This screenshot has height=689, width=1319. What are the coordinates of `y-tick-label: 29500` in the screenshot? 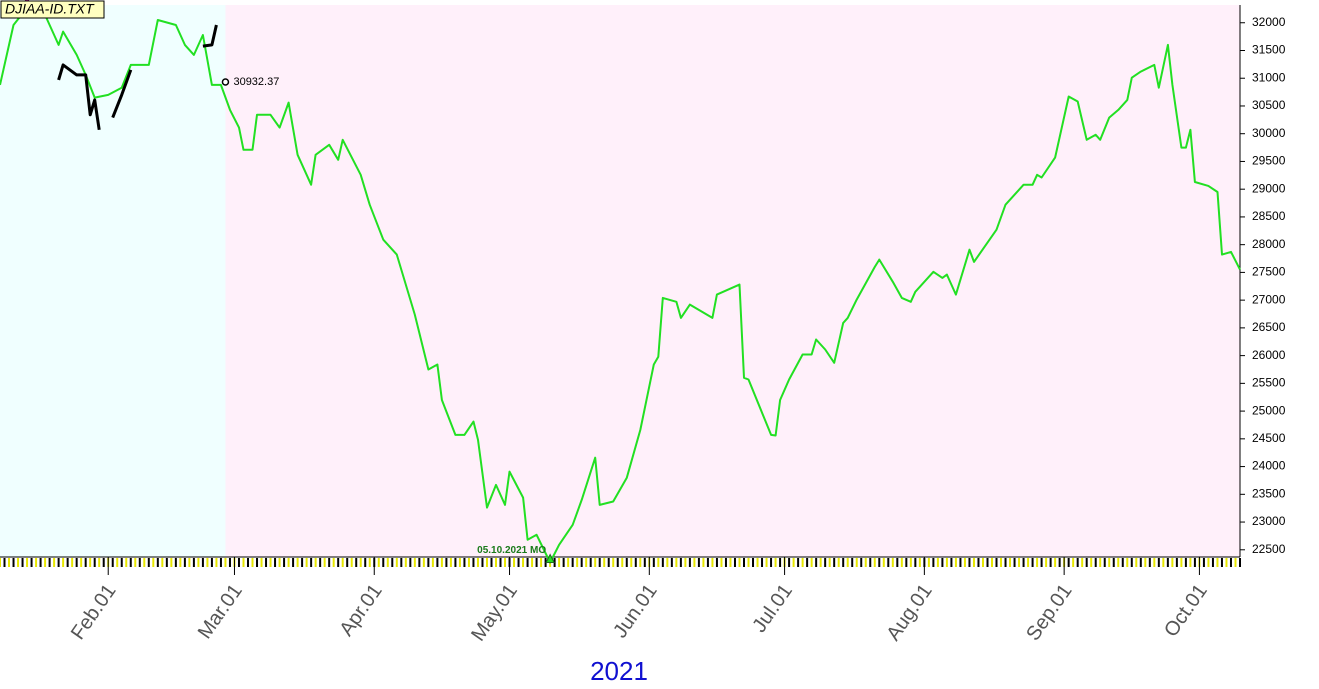 It's located at (1269, 161).